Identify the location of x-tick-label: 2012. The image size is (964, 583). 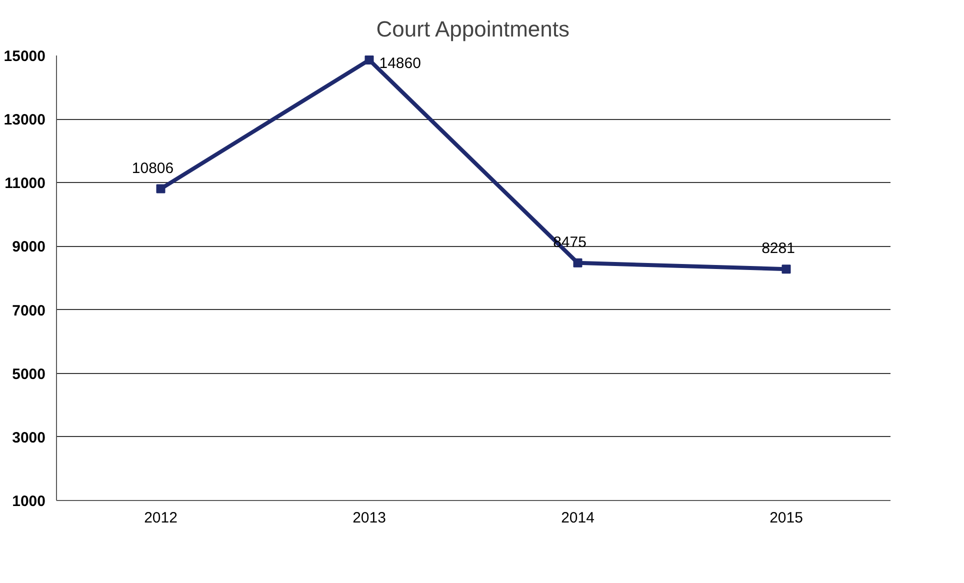
(161, 518).